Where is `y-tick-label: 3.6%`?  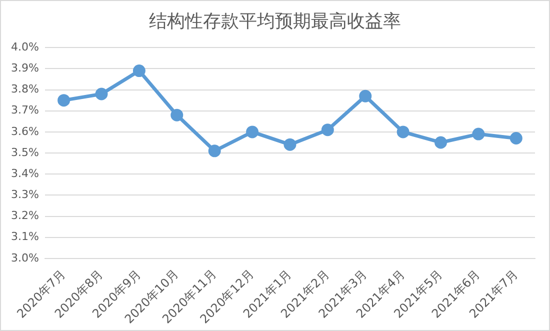
y-tick-label: 3.6% is located at coordinates (24, 131).